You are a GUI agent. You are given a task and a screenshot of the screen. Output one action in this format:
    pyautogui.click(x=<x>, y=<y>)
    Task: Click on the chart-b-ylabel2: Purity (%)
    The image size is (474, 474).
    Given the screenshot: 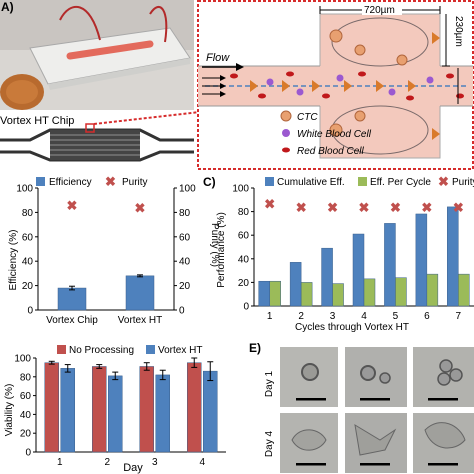 What is the action you would take?
    pyautogui.click(x=214, y=245)
    